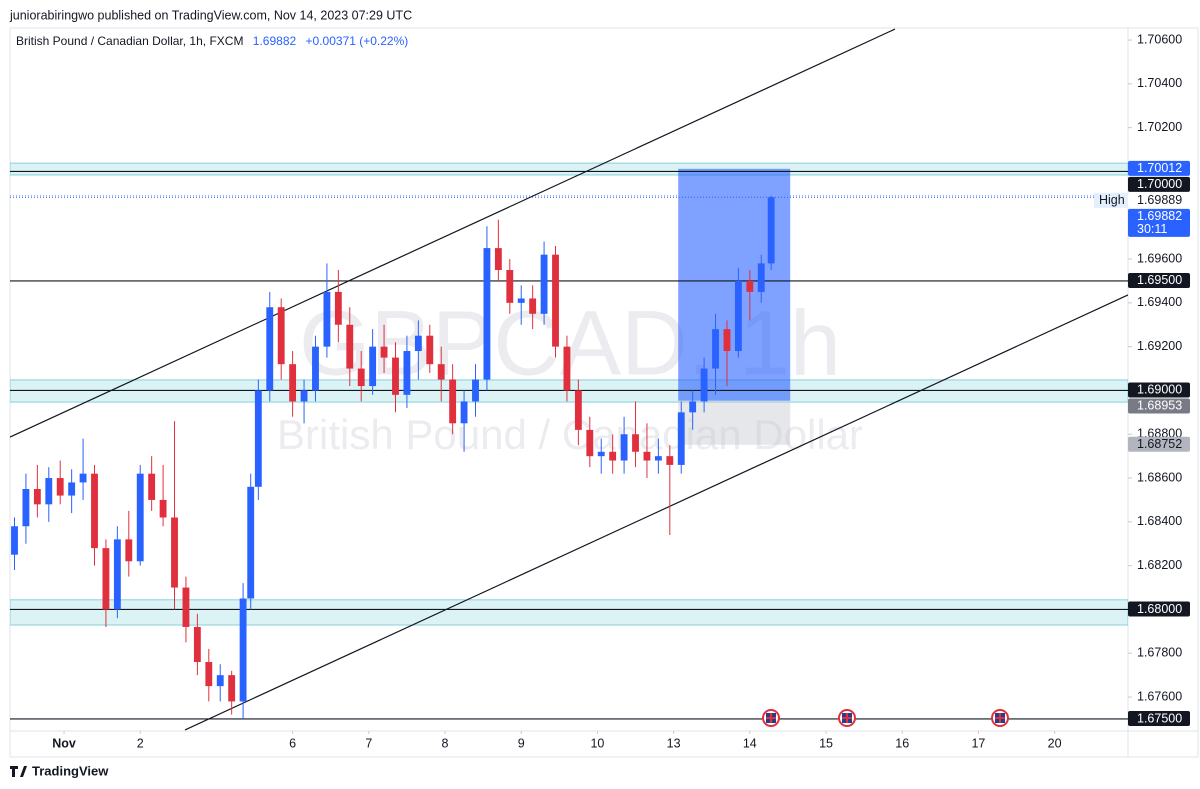  Describe the element at coordinates (140, 743) in the screenshot. I see `x-tick-label: 2` at that location.